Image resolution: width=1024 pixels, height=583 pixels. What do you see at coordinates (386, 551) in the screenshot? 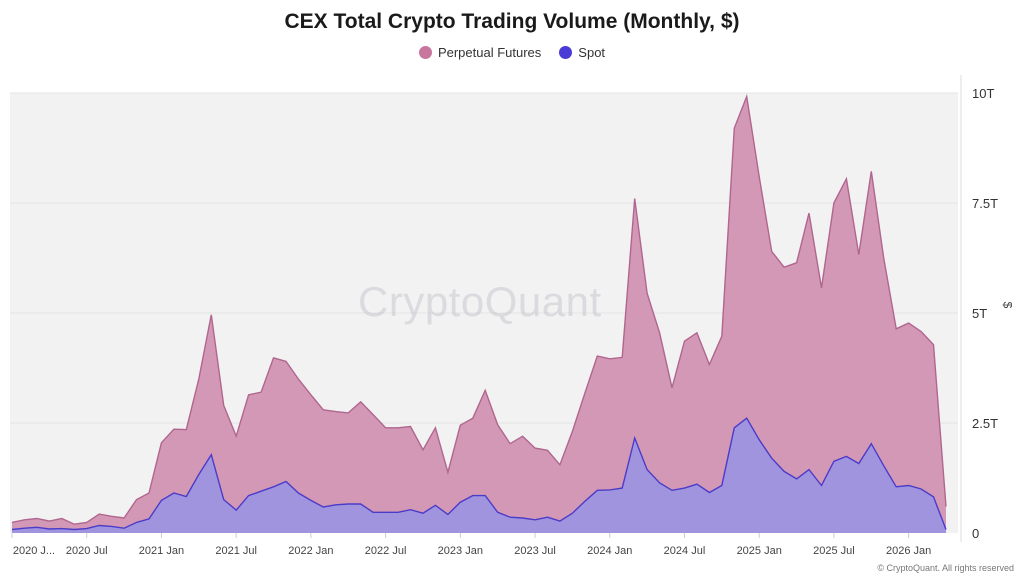
I see `x-tick-label: 2022 Jul` at bounding box center [386, 551].